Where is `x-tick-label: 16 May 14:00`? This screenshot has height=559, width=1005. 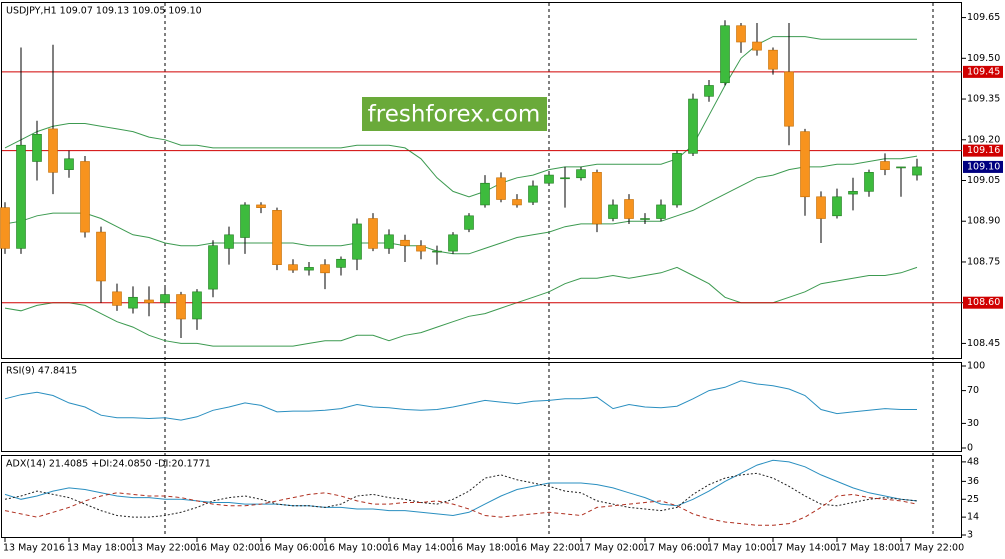
x-tick-label: 16 May 14:00 is located at coordinates (419, 548).